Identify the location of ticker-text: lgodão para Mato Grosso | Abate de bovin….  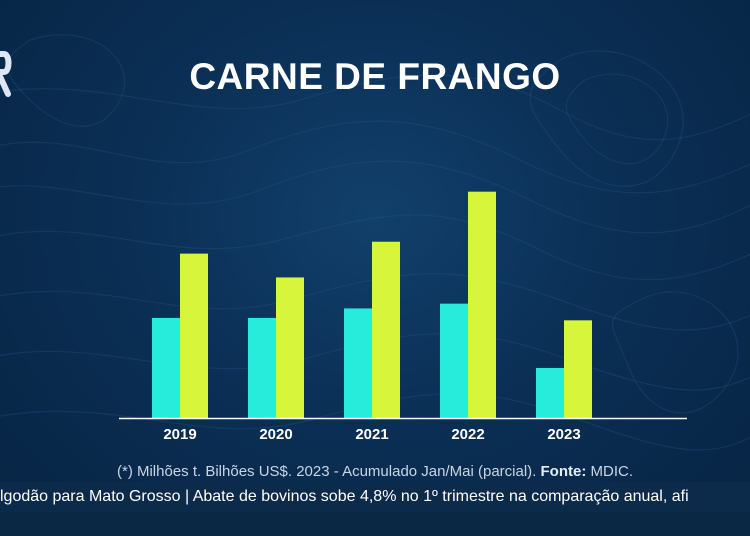
(344, 496).